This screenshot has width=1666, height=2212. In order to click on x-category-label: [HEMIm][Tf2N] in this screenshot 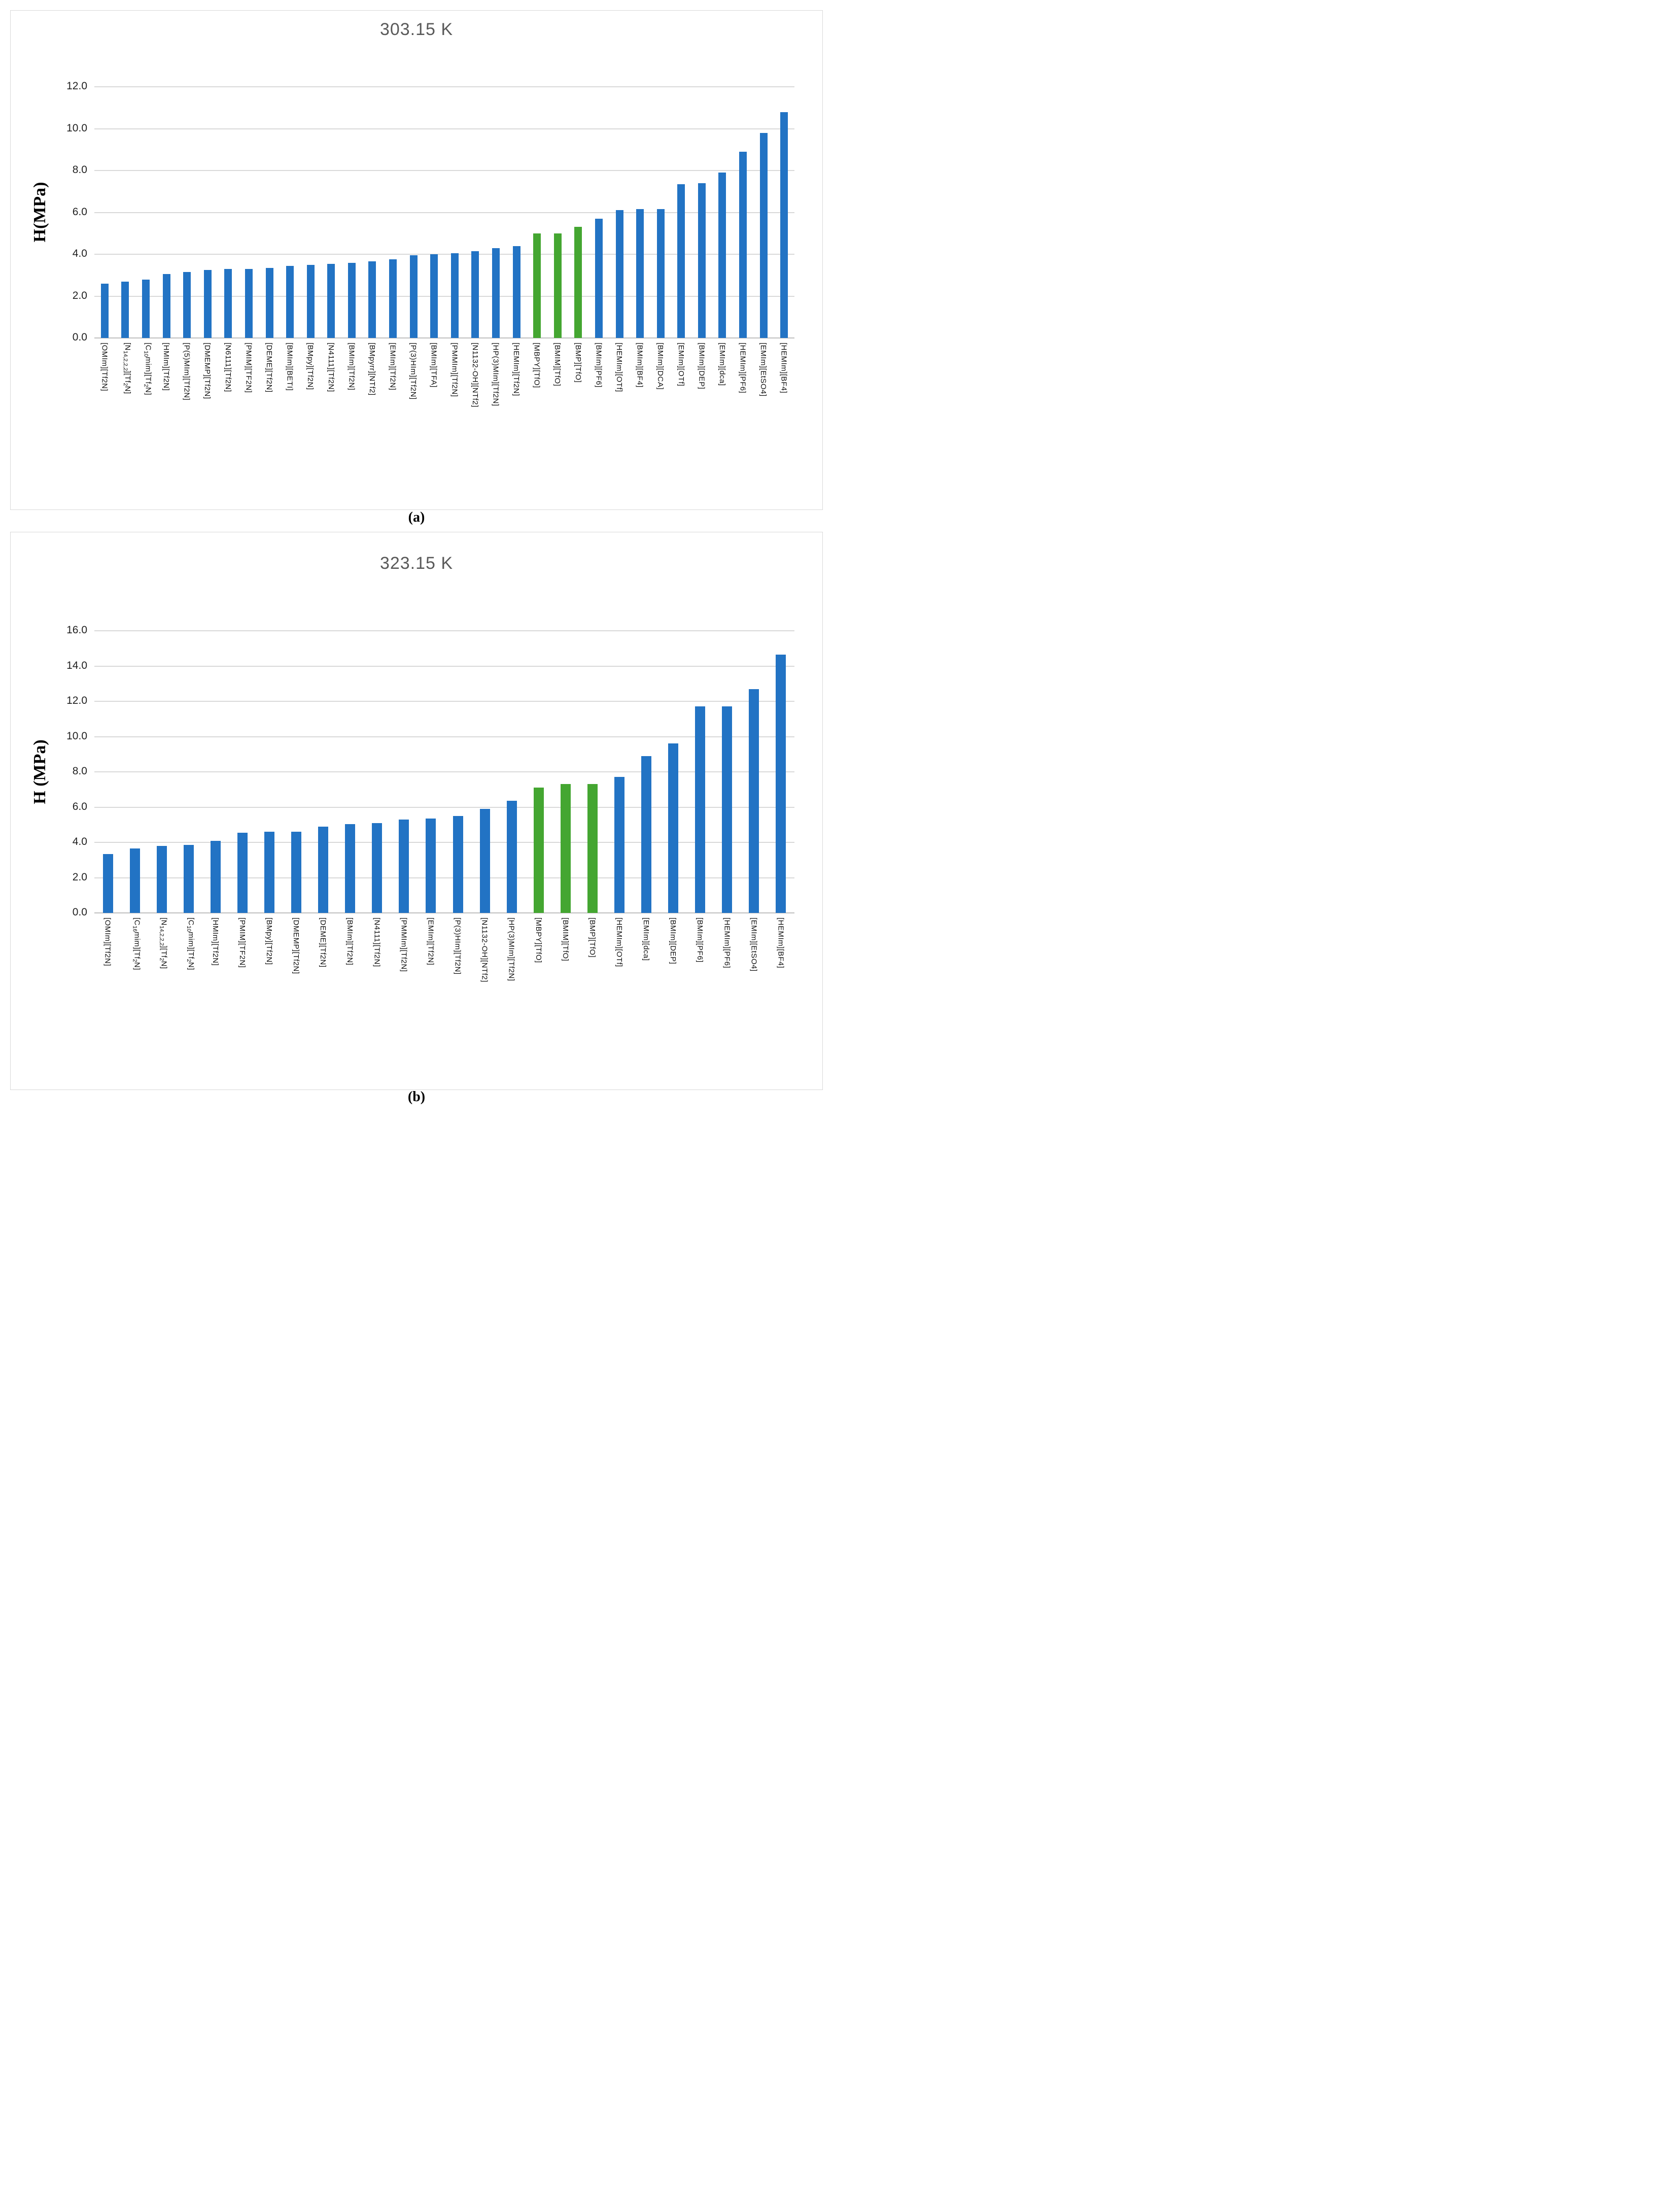, I will do `click(516, 369)`.